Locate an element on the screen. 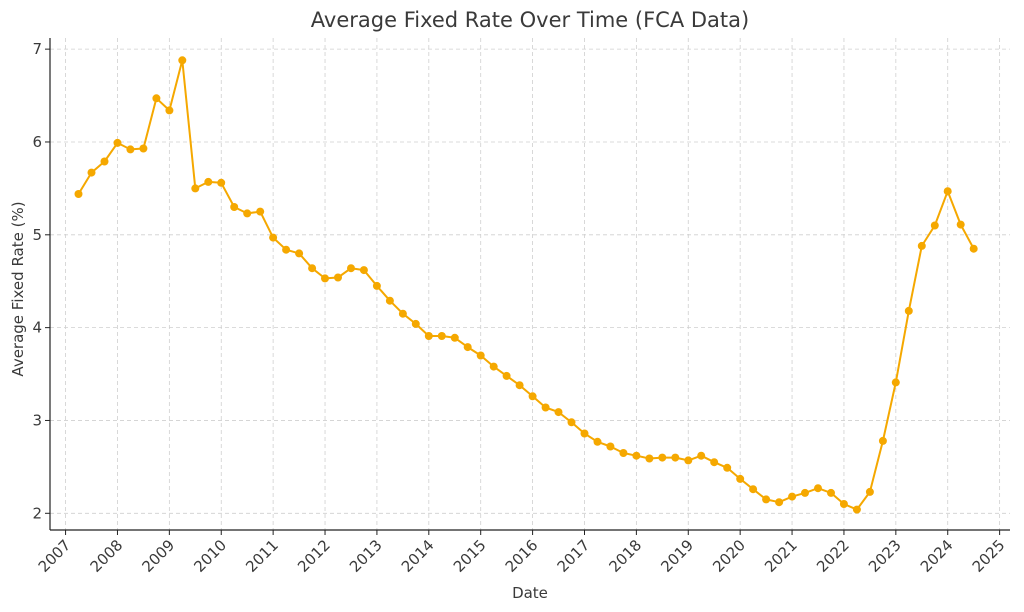 This screenshot has height=612, width=1024. x-tick-label: 2023 is located at coordinates (885, 556).